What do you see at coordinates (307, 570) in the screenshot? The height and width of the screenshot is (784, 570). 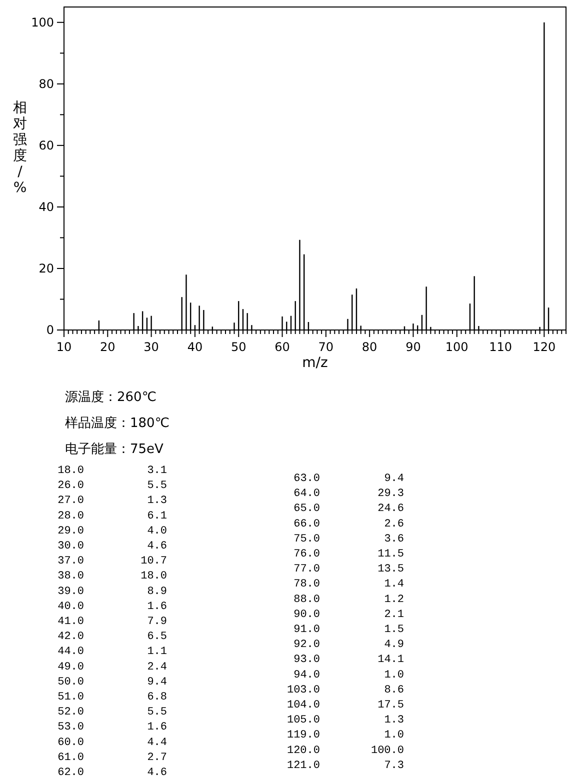 I see `category-label: 77.0` at bounding box center [307, 570].